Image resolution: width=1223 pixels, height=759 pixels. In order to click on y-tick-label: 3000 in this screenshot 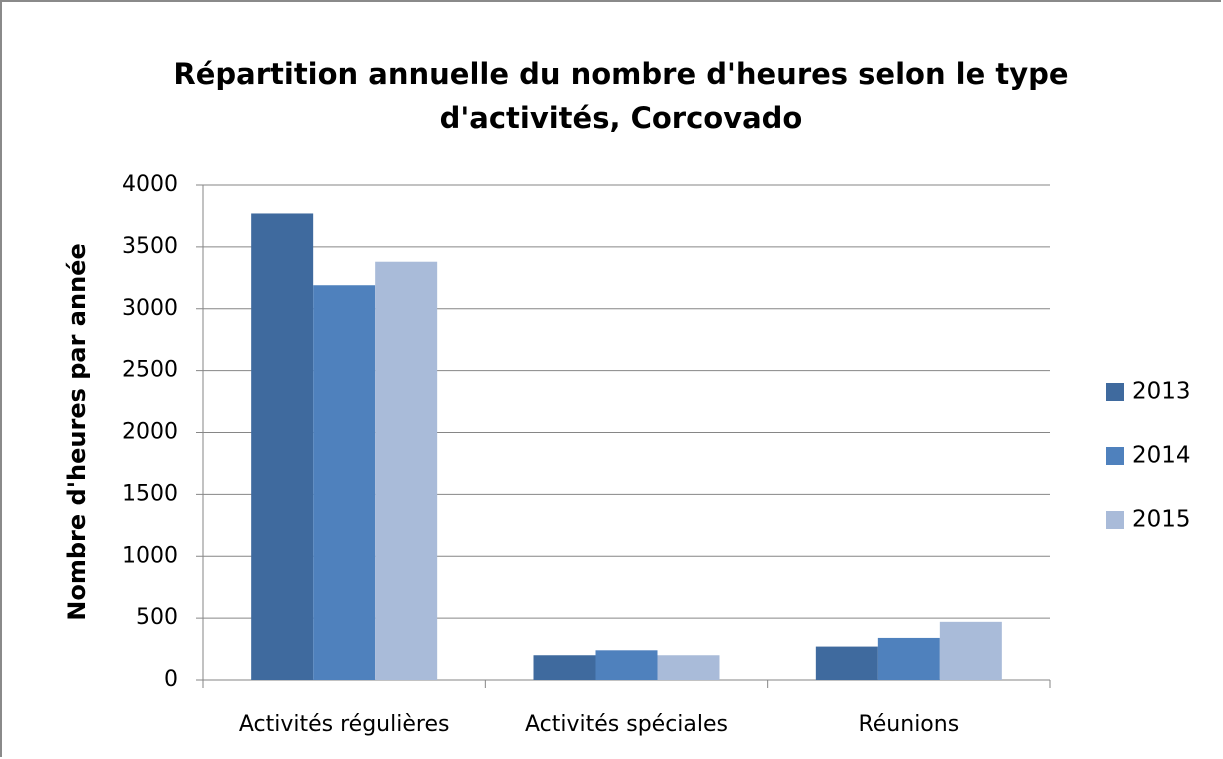, I will do `click(150, 308)`.